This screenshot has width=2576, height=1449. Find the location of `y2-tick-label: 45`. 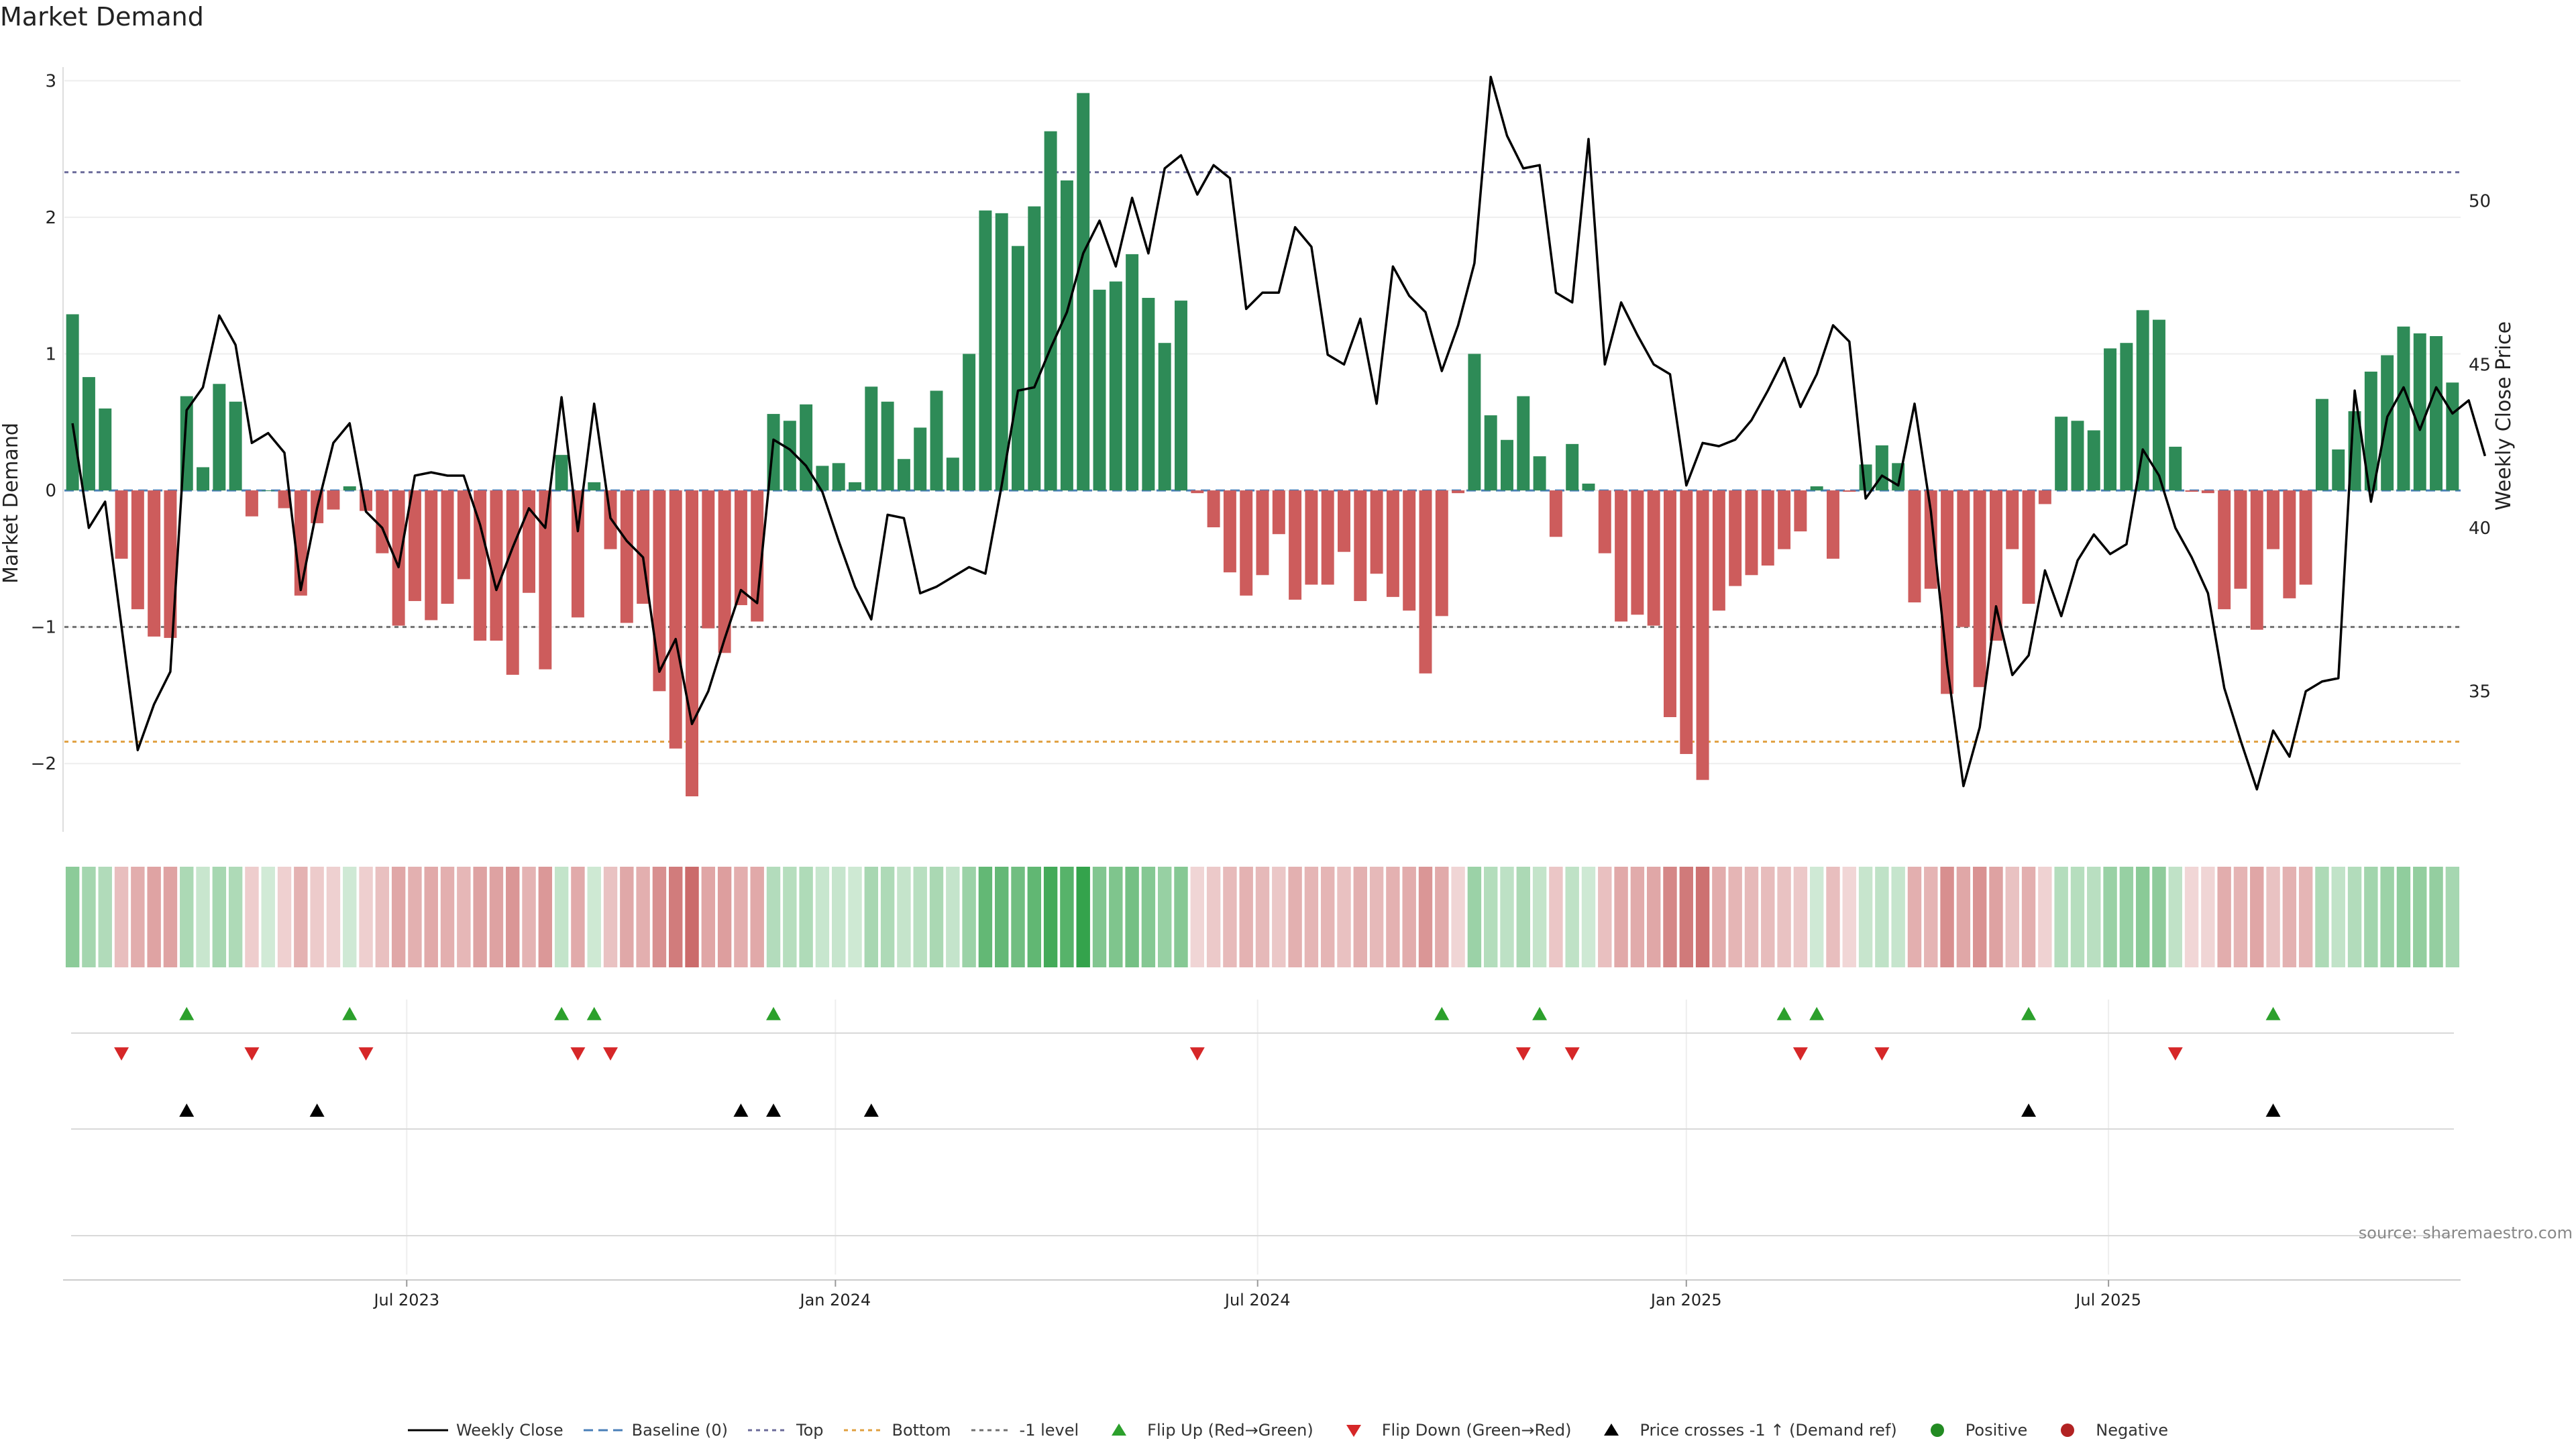

y2-tick-label: 45 is located at coordinates (2480, 365).